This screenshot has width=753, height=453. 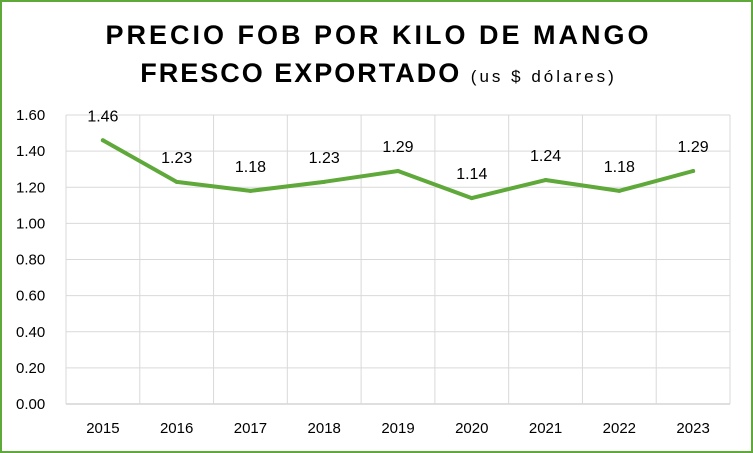 What do you see at coordinates (30, 260) in the screenshot?
I see `y-tick-label: 0.80` at bounding box center [30, 260].